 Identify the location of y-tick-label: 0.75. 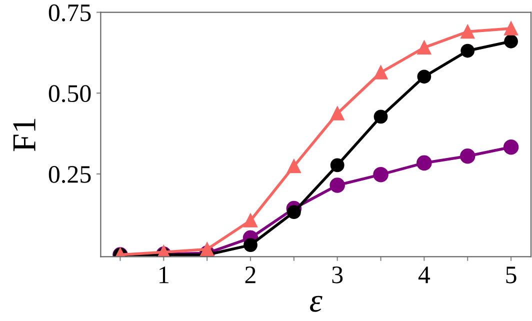
(69, 13).